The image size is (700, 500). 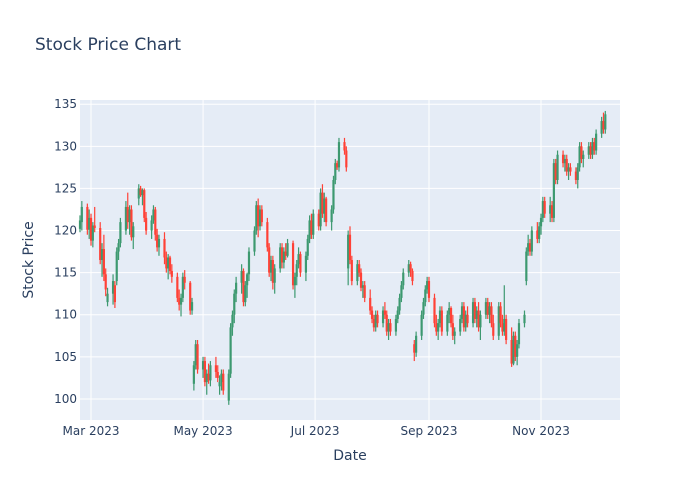 I want to click on x-tick-label: Nov 2023, so click(x=541, y=431).